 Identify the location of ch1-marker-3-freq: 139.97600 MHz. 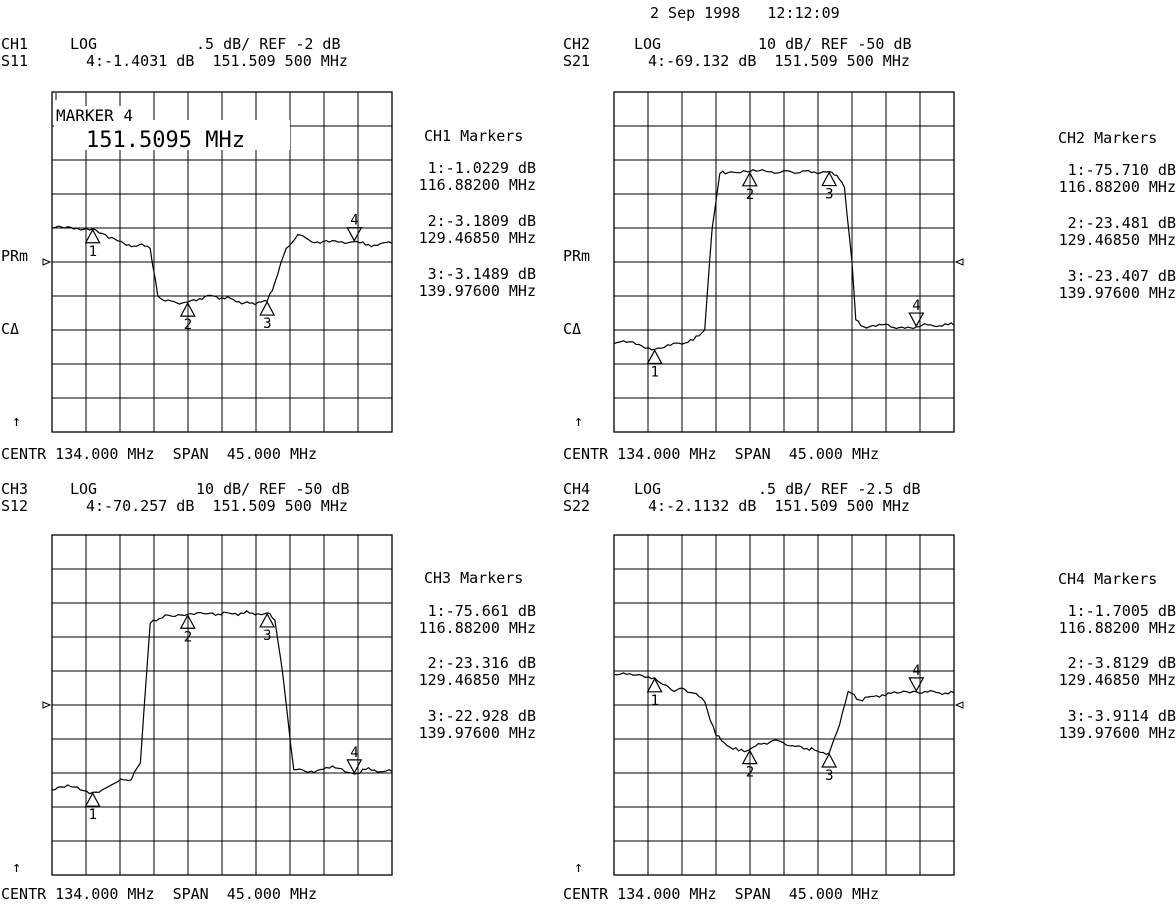
(477, 291).